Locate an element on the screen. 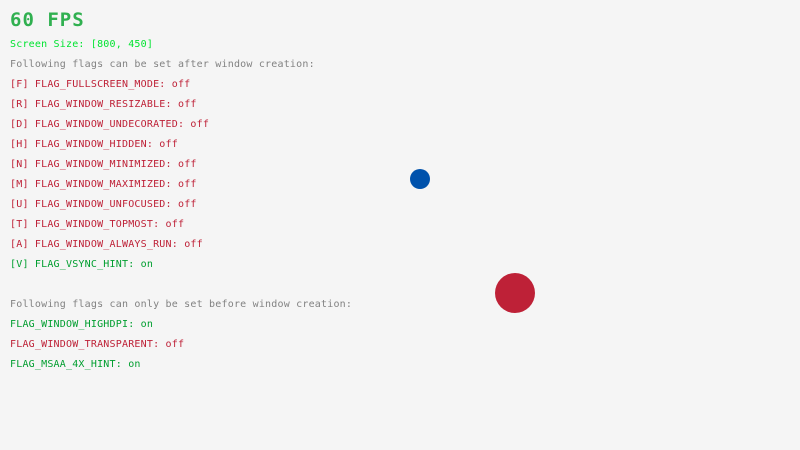 The image size is (800, 450). flag-line: [U] FLAG_WINDOW_UNFOCUSED: off is located at coordinates (103, 205).